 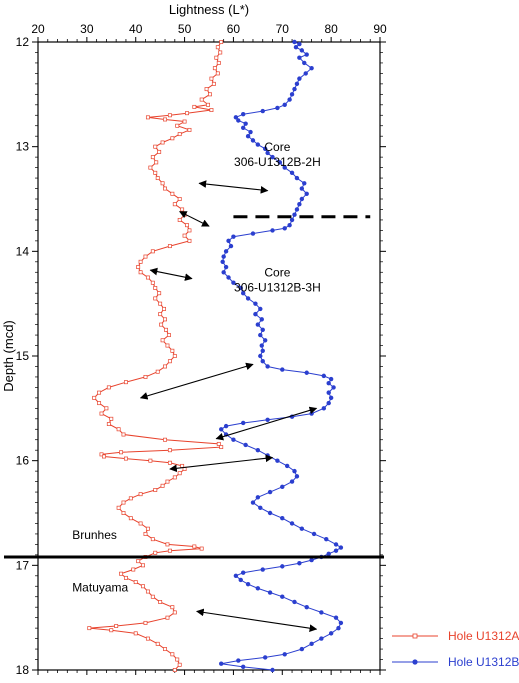 What do you see at coordinates (136, 29) in the screenshot?
I see `x-tick-label: 40` at bounding box center [136, 29].